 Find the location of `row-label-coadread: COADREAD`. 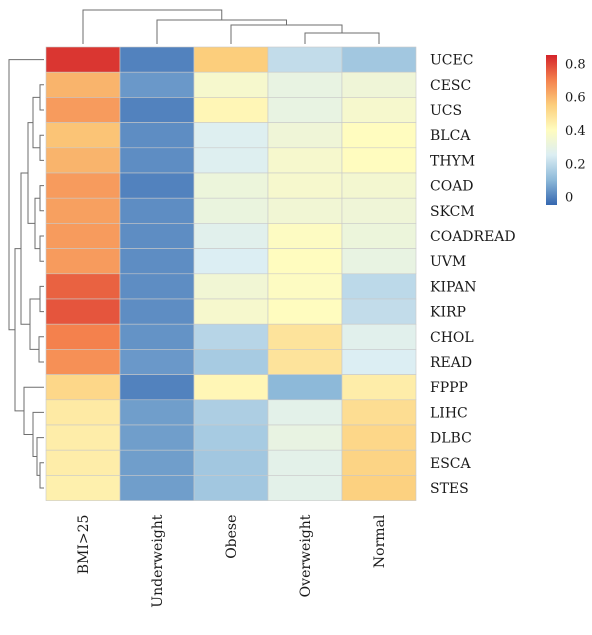

row-label-coadread: COADREAD is located at coordinates (473, 237).